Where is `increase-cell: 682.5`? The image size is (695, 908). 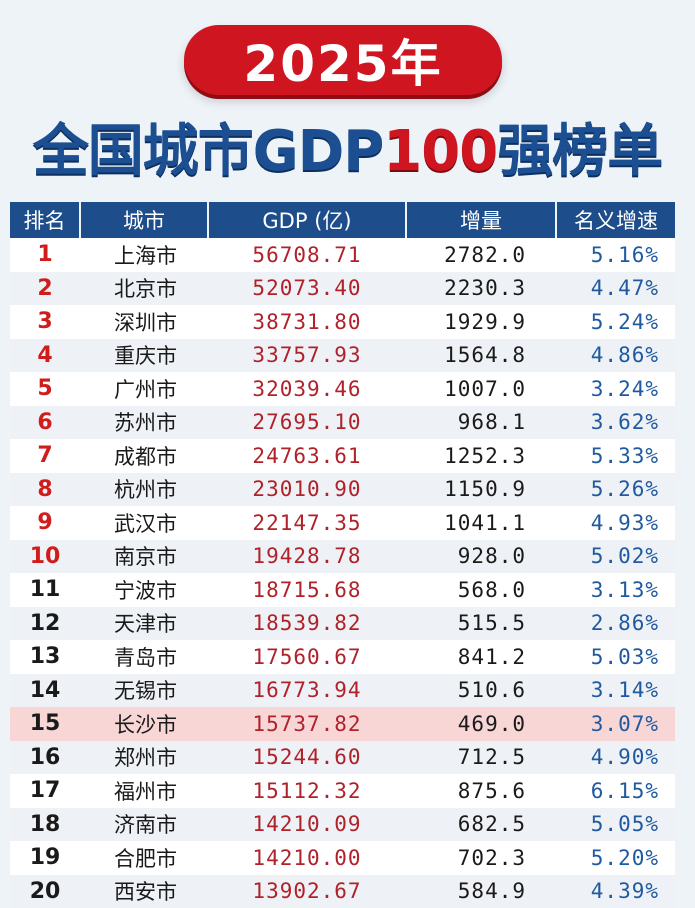
increase-cell: 682.5 is located at coordinates (481, 825).